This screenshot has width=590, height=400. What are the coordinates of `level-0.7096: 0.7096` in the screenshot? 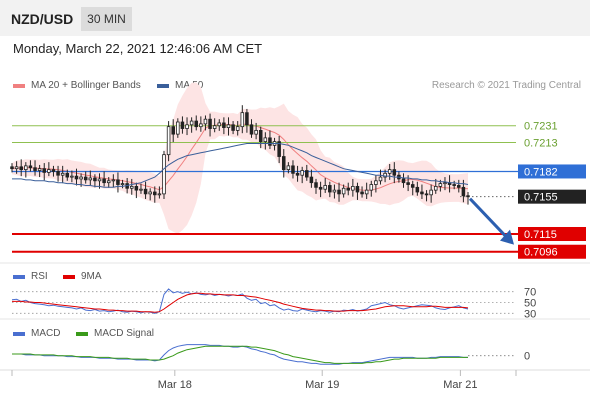 It's located at (299, 251).